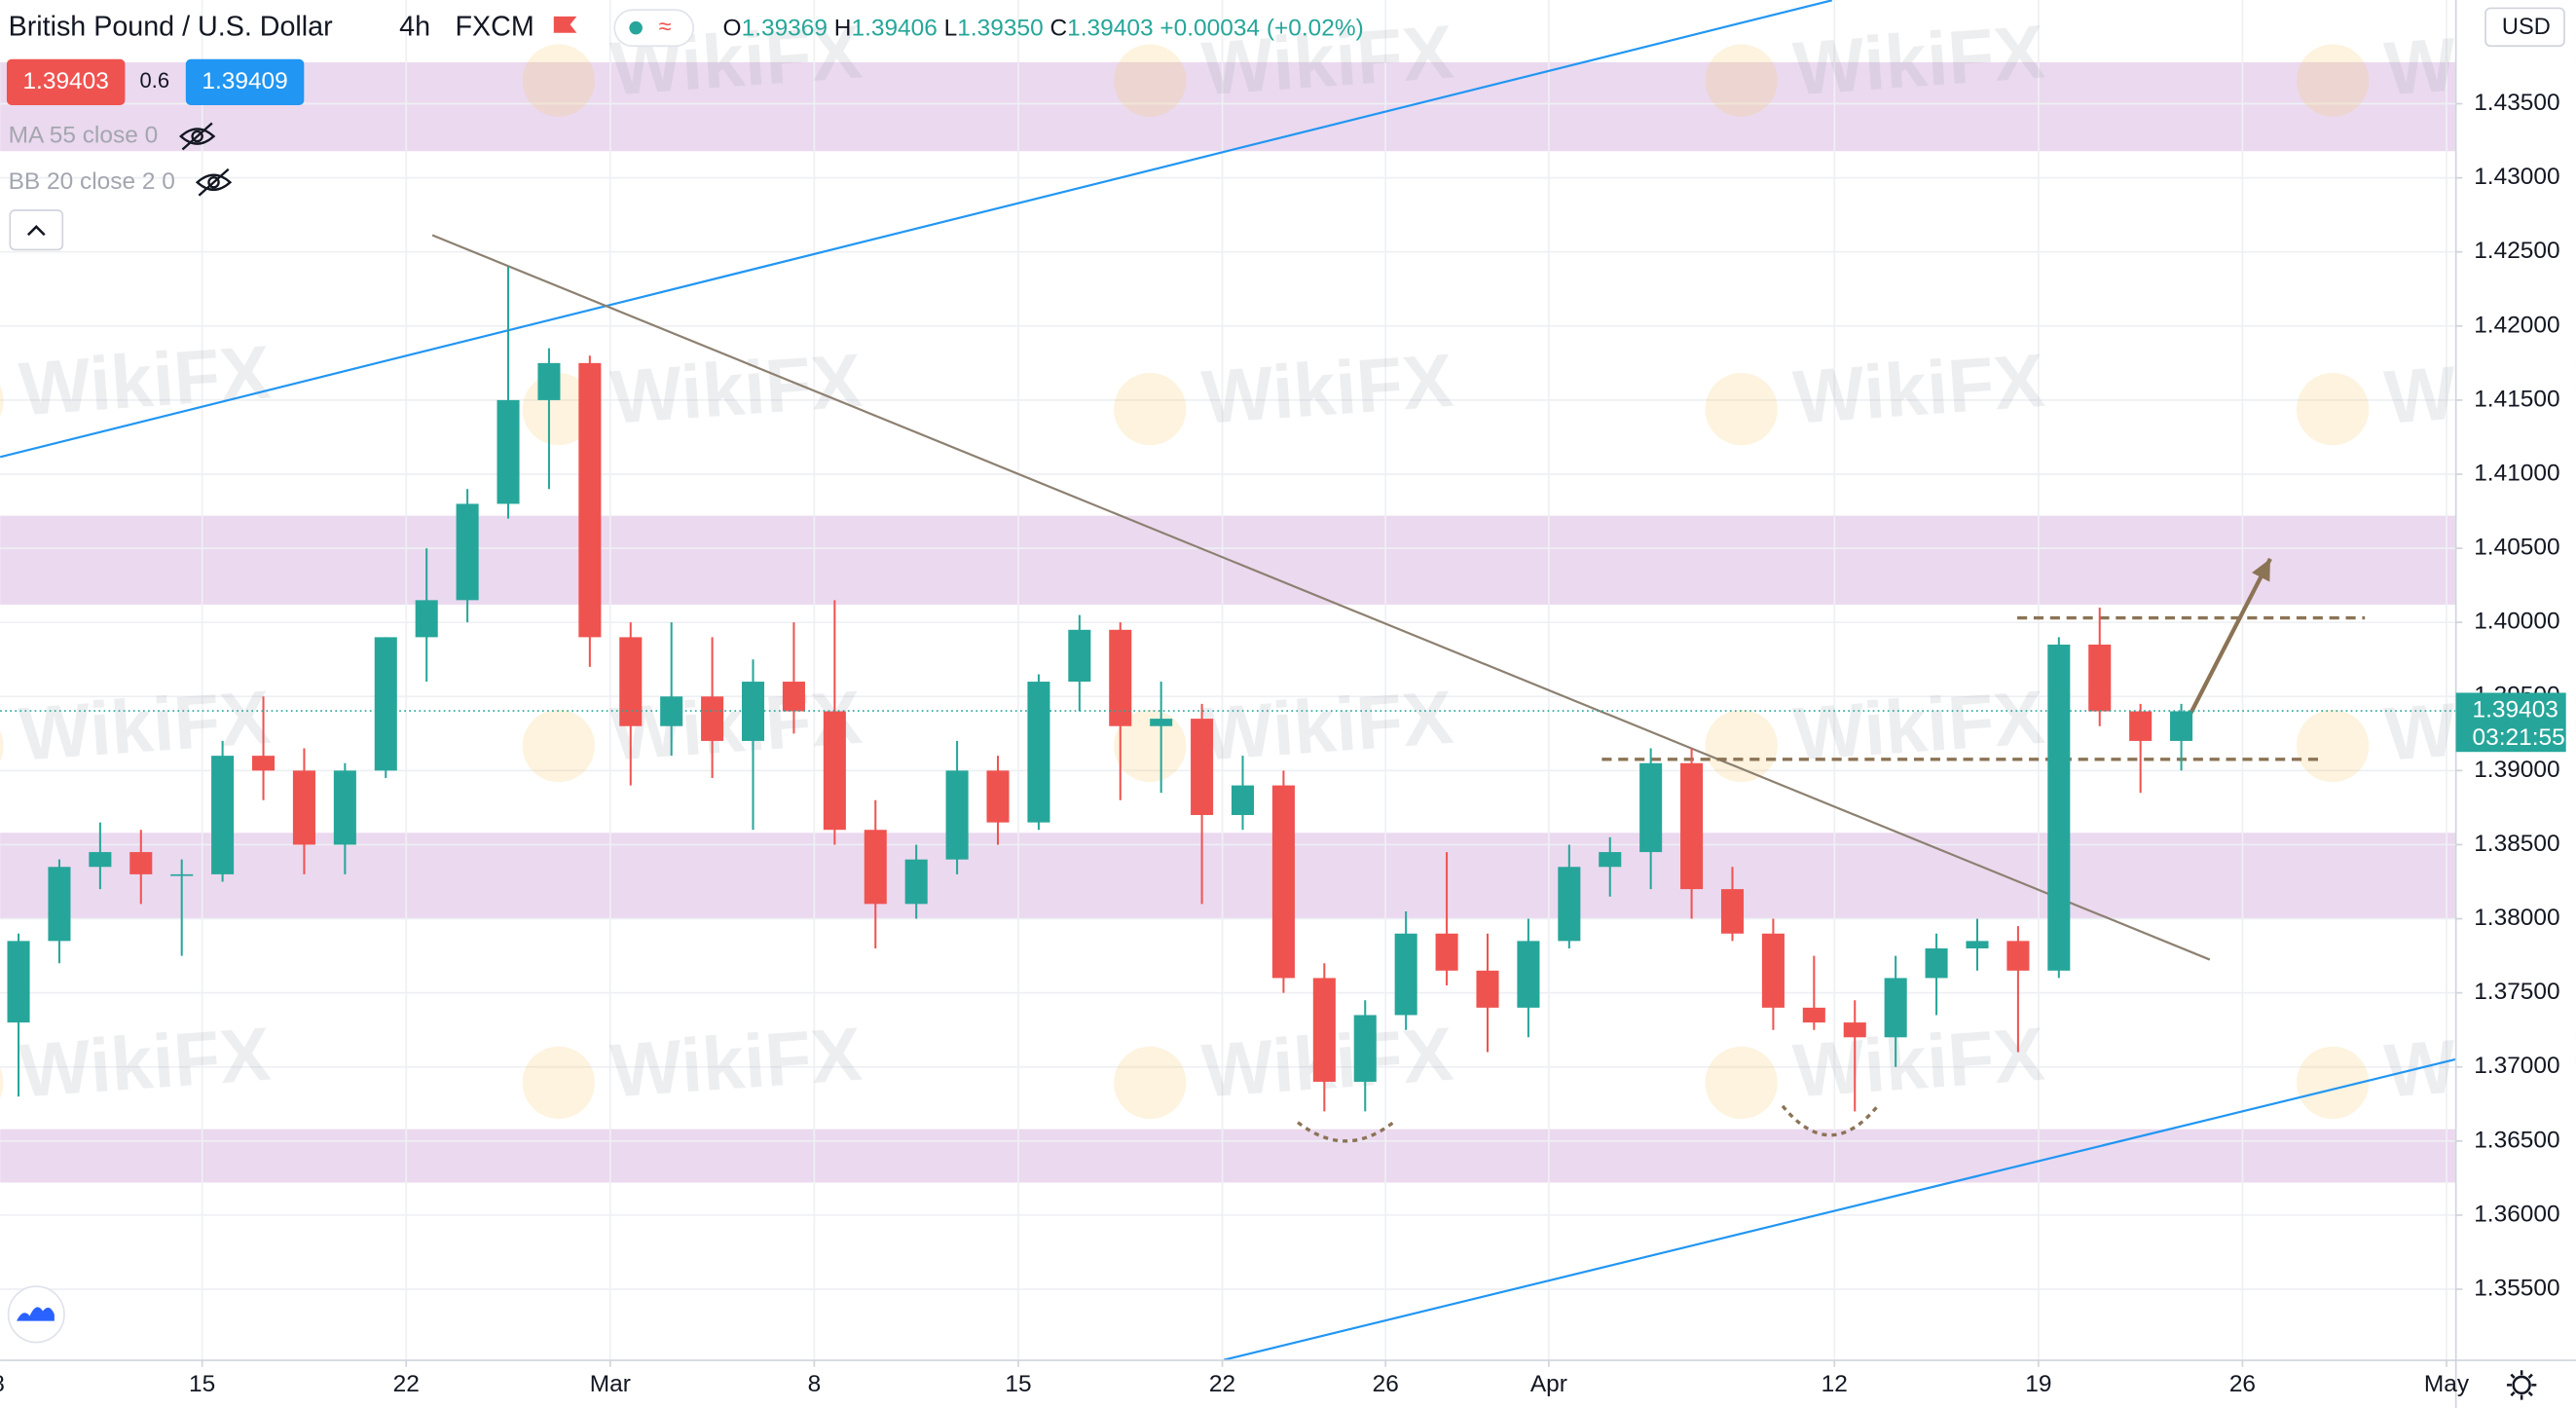 The image size is (2576, 1408). I want to click on y-tick-label: 1.39000, so click(2516, 770).